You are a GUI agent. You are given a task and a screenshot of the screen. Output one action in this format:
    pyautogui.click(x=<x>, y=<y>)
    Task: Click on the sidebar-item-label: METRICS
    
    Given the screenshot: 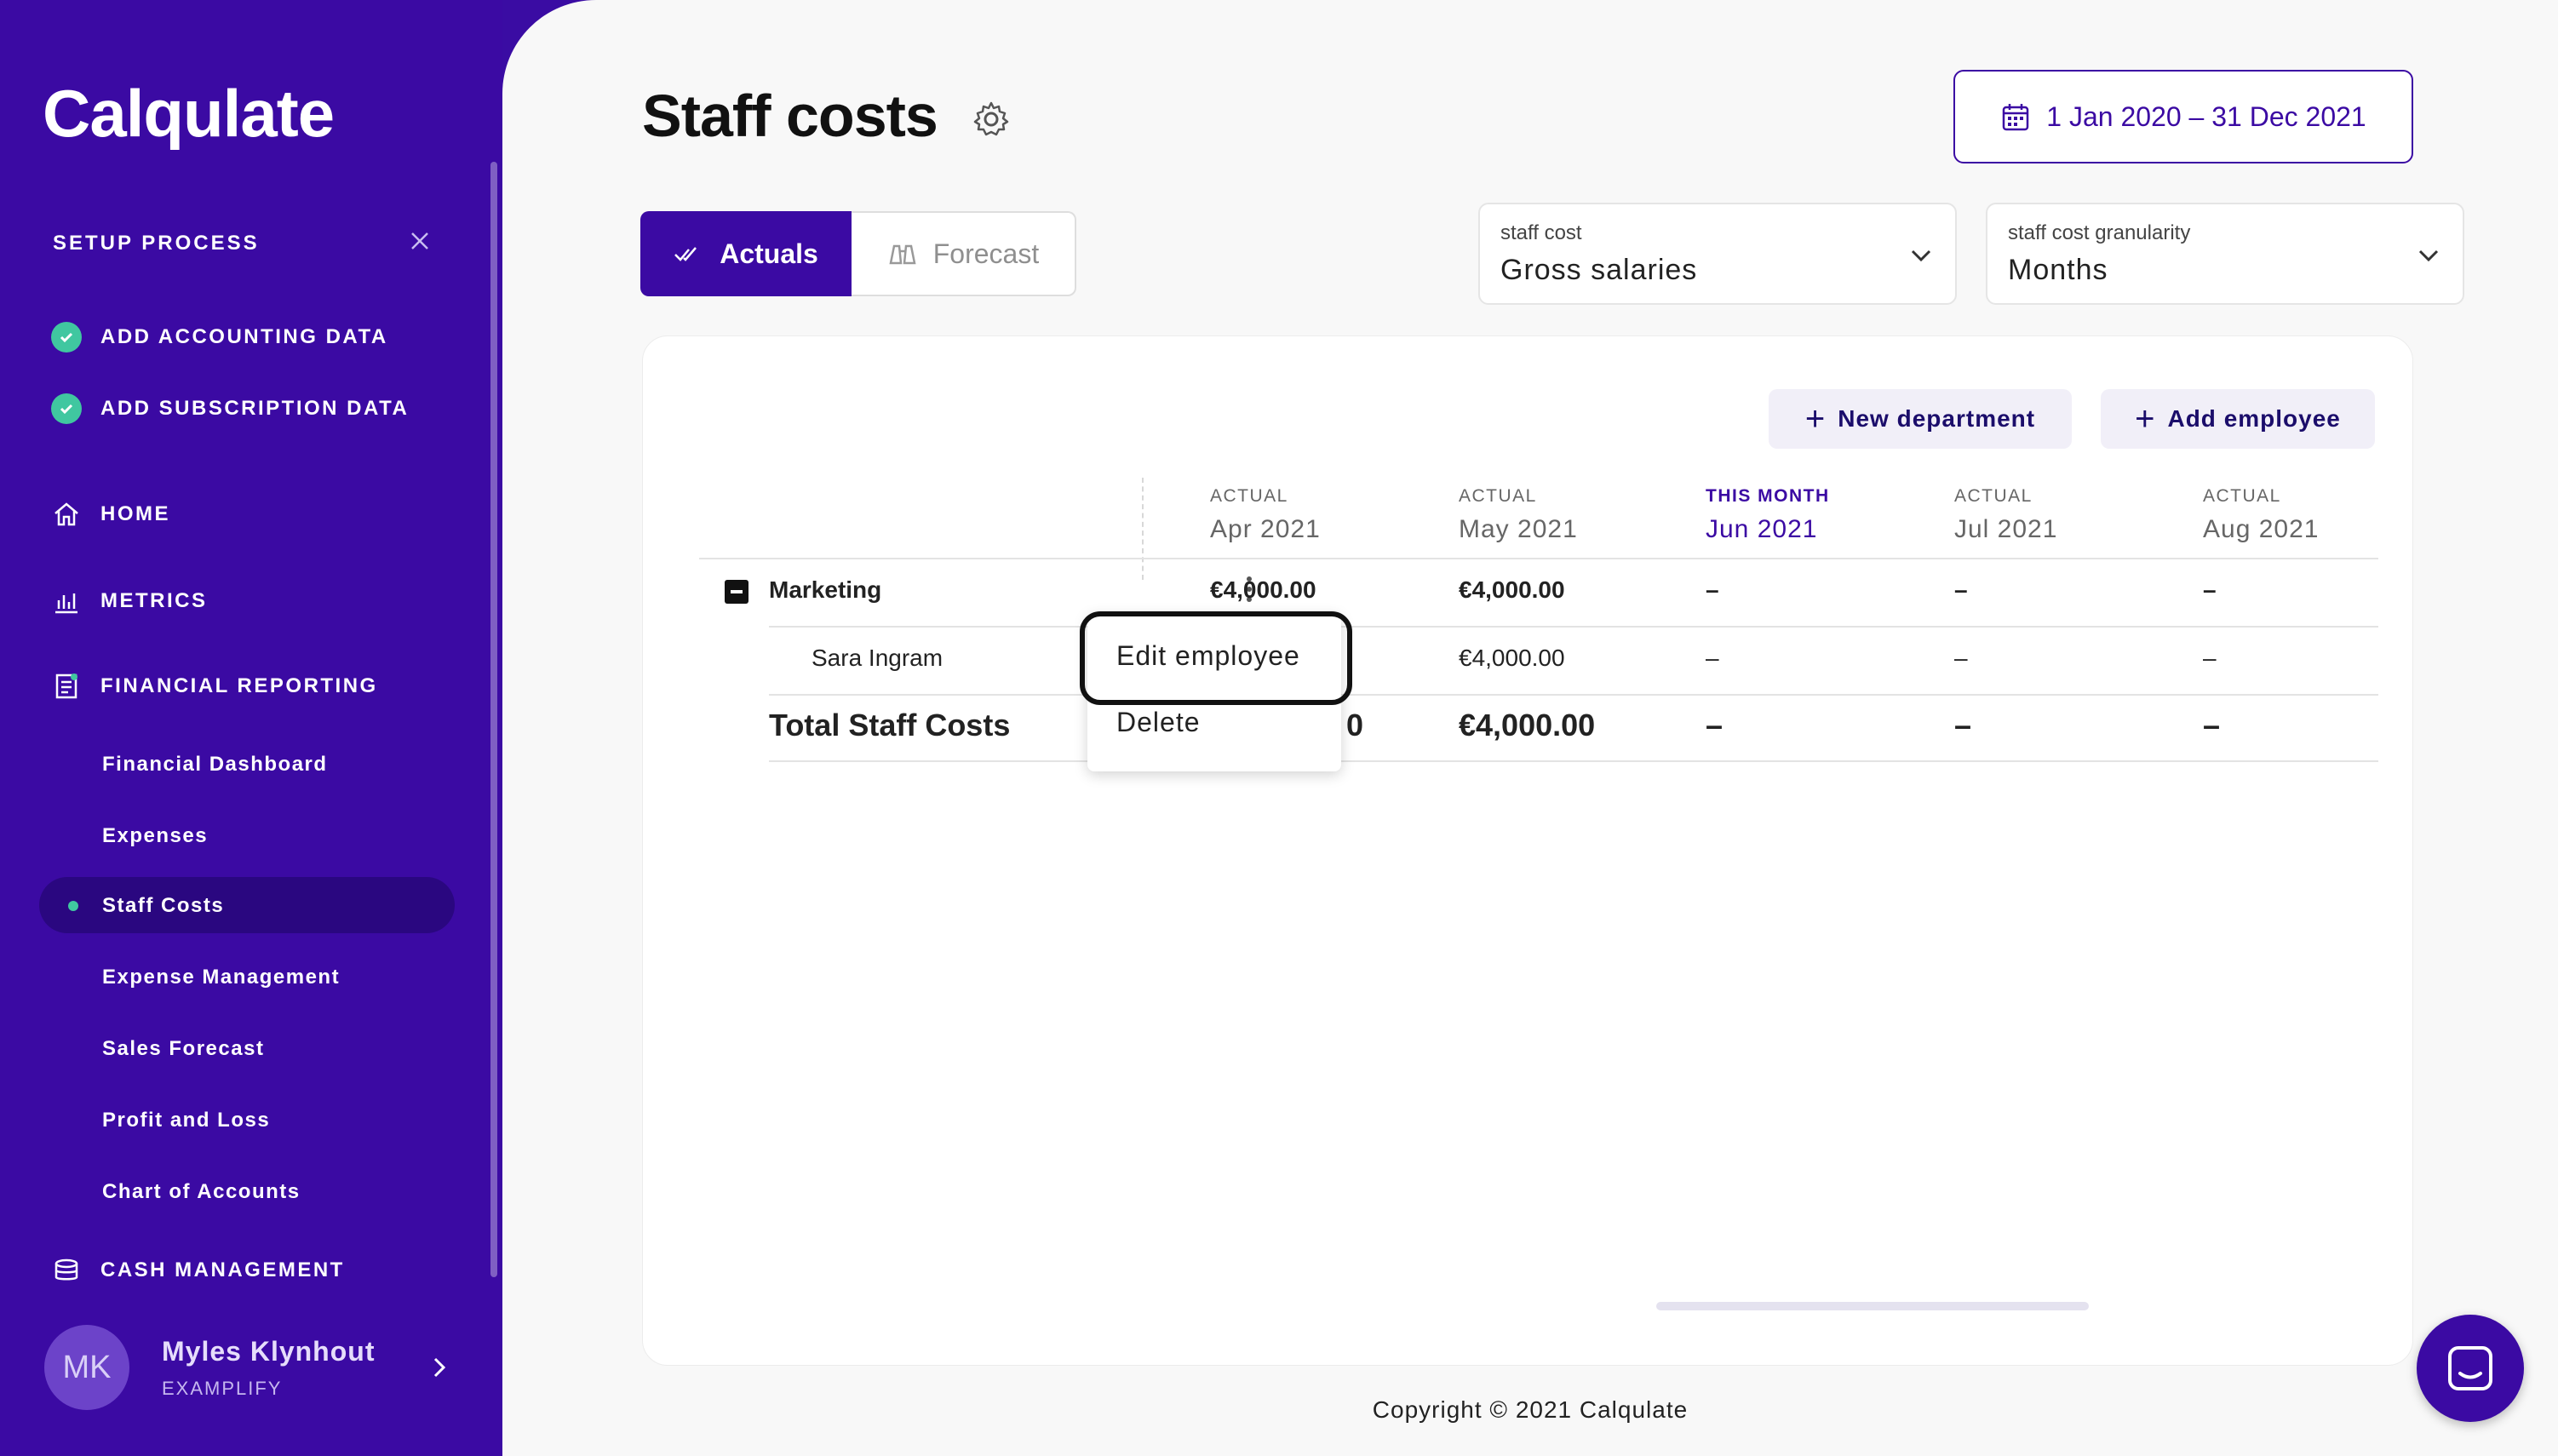 What is the action you would take?
    pyautogui.click(x=154, y=600)
    